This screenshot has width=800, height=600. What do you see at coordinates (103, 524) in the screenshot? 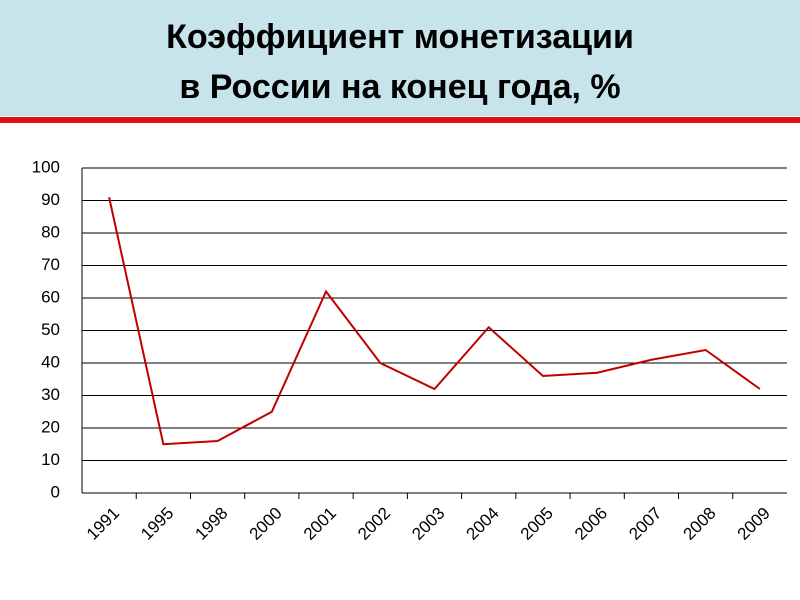
I see `x-tick-label: 1991` at bounding box center [103, 524].